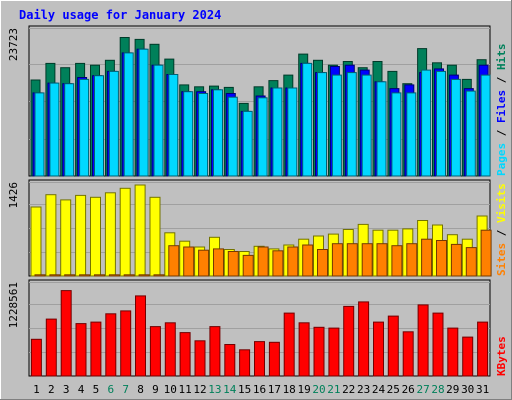  Describe the element at coordinates (408, 389) in the screenshot. I see `x-tick-label-26: 26` at that location.